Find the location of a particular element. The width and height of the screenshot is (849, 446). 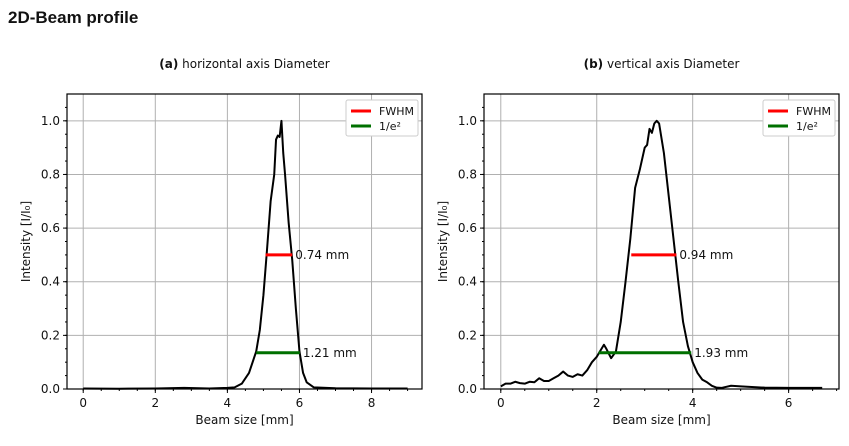

e2-label: 1.93 mm is located at coordinates (721, 353).